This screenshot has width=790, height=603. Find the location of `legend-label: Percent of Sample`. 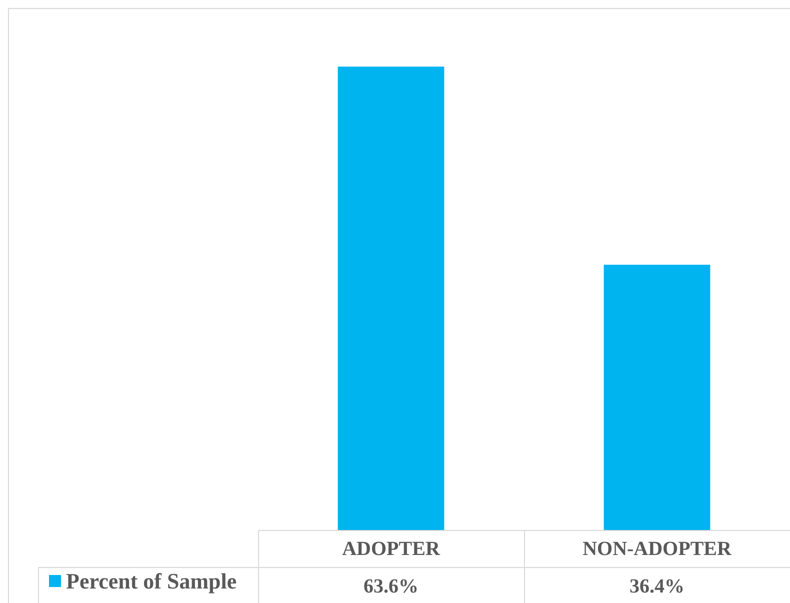

legend-label: Percent of Sample is located at coordinates (151, 581).